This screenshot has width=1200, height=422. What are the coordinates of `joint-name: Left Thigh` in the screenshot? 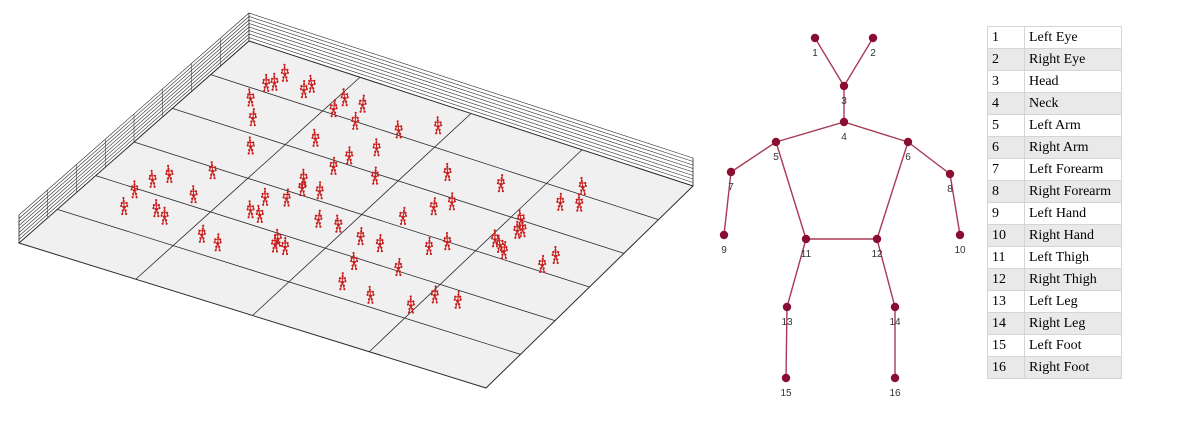 It's located at (1073, 257).